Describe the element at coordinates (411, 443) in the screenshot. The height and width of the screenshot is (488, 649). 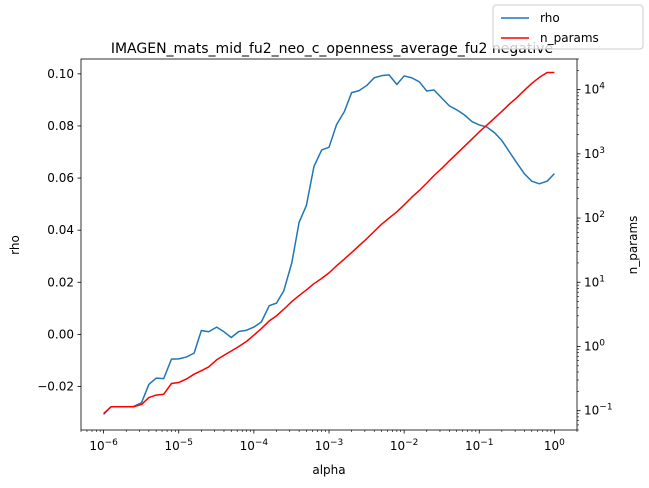
I see `x-tick-label-exponent: −2` at that location.